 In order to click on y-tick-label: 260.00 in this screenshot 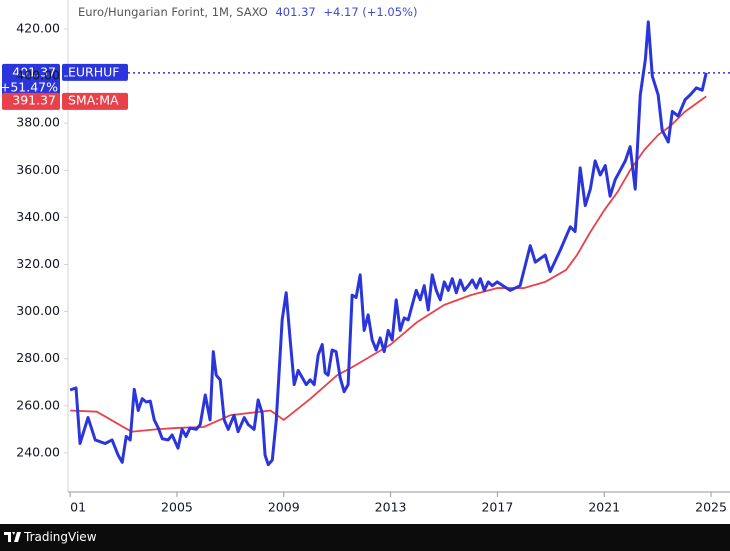, I will do `click(38, 404)`.